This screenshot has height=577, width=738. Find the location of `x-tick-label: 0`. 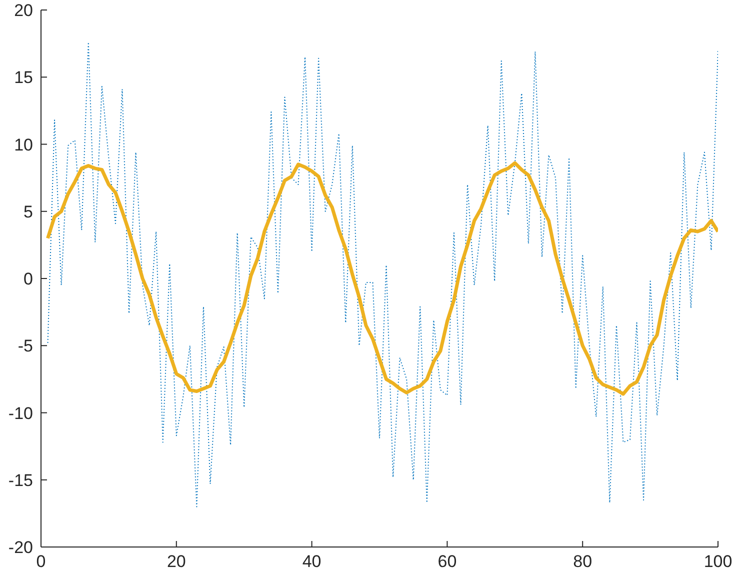

x-tick-label: 0 is located at coordinates (41, 562).